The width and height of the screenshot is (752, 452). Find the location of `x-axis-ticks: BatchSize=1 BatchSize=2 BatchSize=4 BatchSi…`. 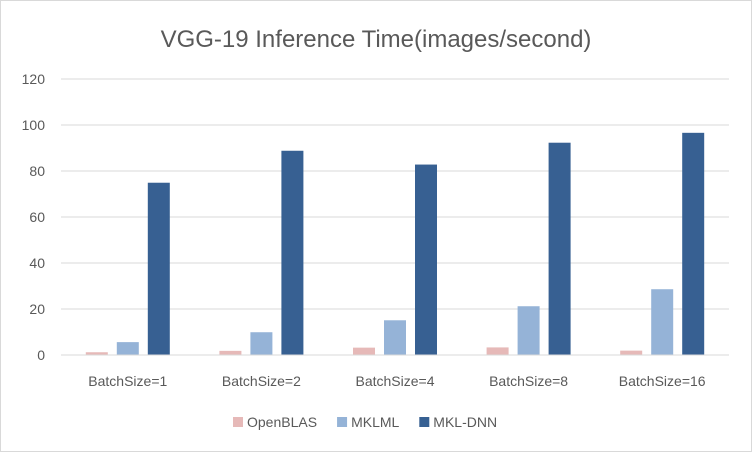

x-axis-ticks: BatchSize=1 BatchSize=2 BatchSize=4 BatchSi… is located at coordinates (396, 381).